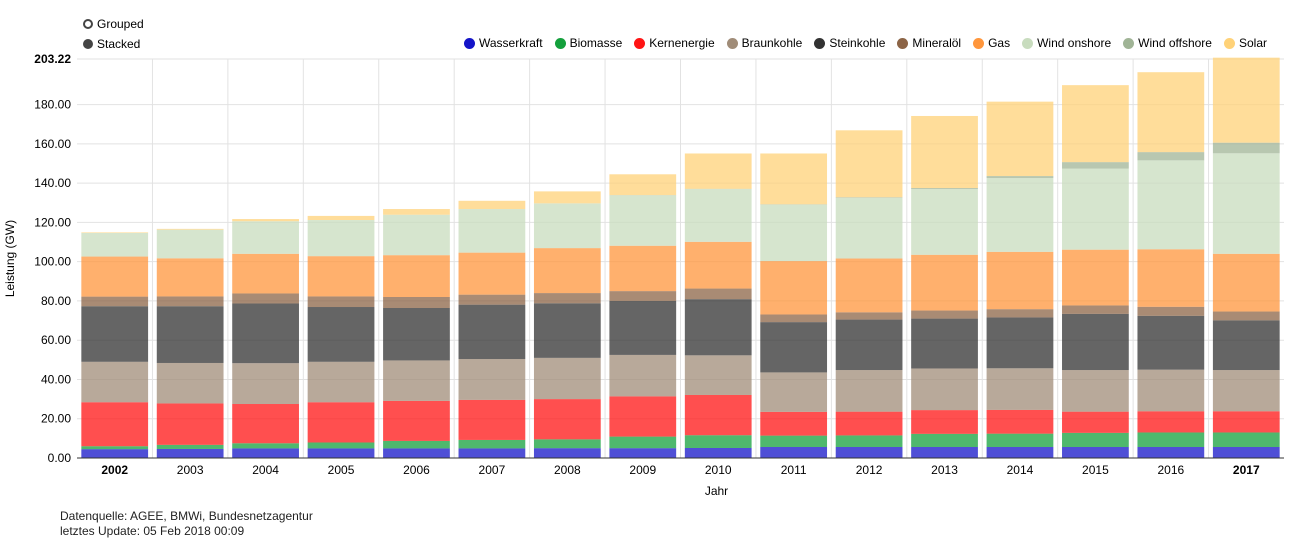  Describe the element at coordinates (944, 189) in the screenshot. I see `bar-segment-wind-offshore-2013` at that location.